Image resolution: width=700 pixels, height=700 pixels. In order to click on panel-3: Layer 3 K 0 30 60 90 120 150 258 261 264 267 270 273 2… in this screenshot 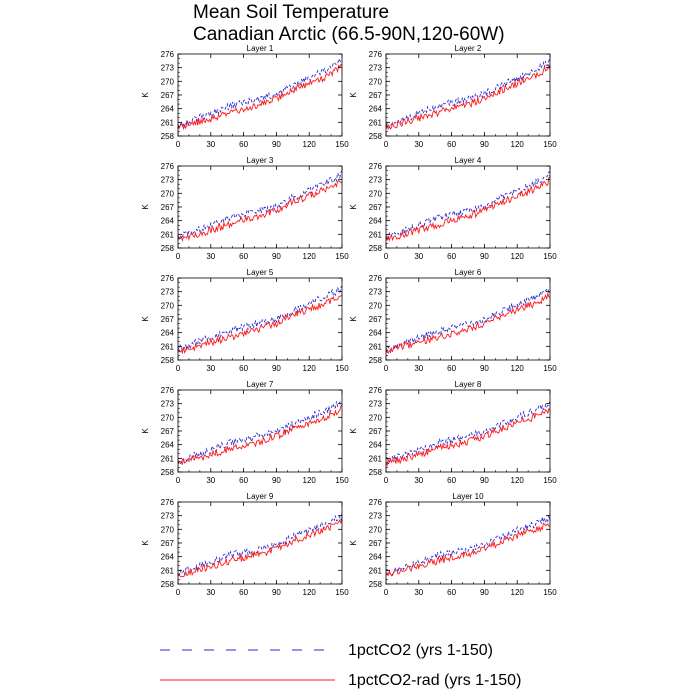, I will do `click(245, 208)`.